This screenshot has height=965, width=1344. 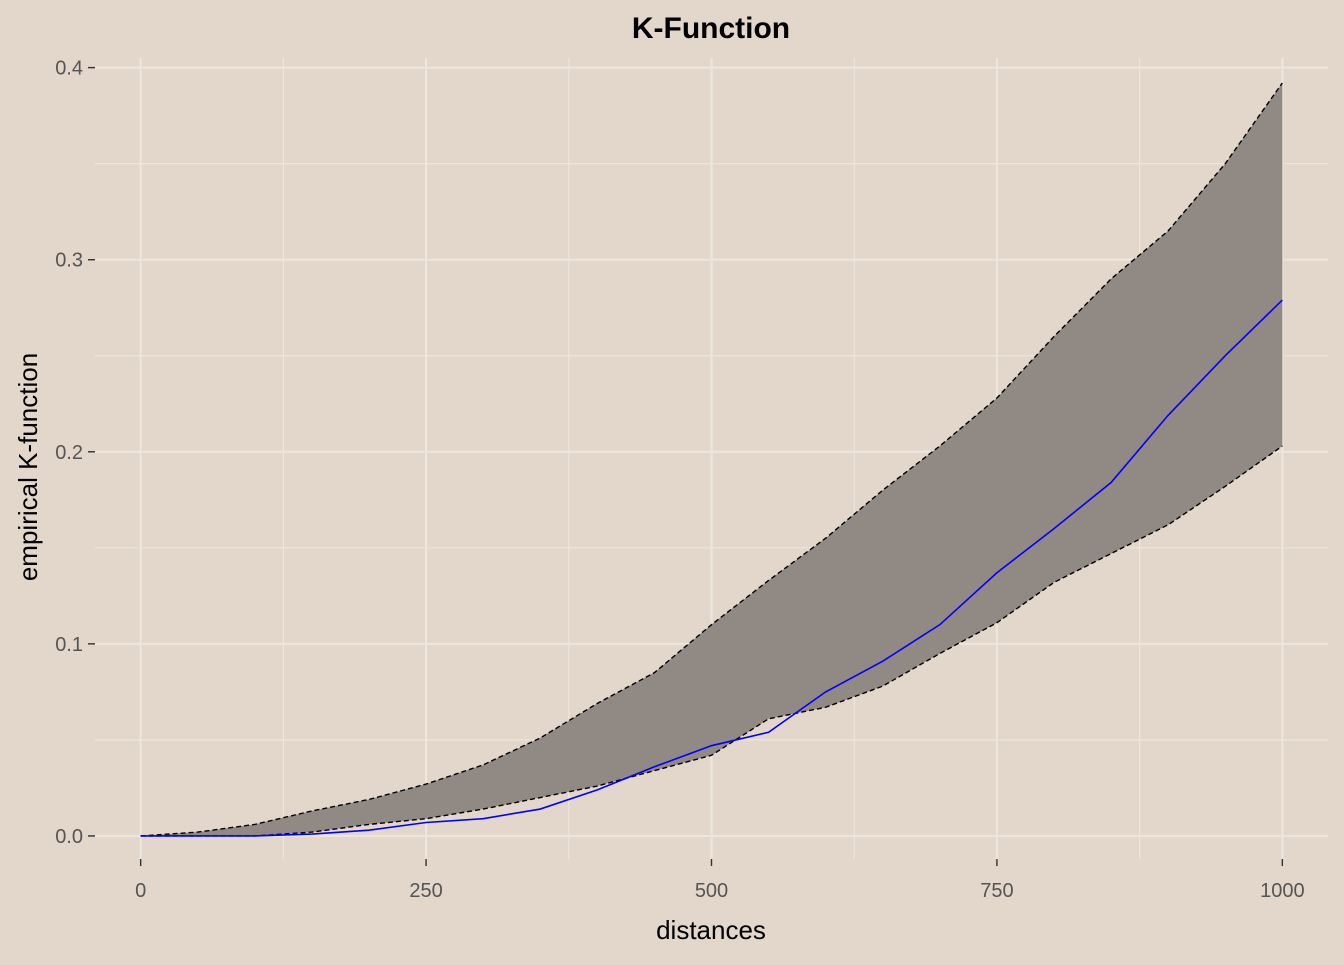 I want to click on x-tick-label: 750, so click(x=996, y=891).